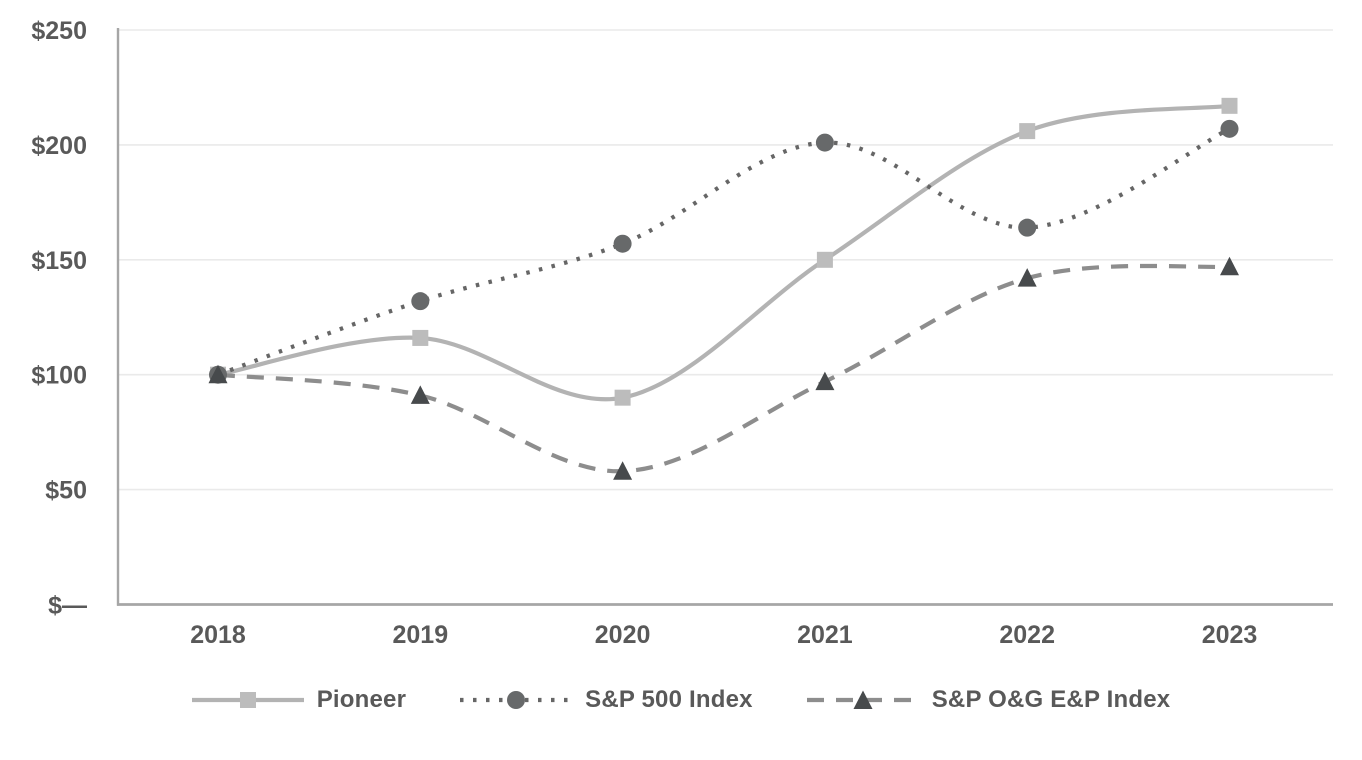  Describe the element at coordinates (1230, 635) in the screenshot. I see `x-tick-label: 2023` at that location.